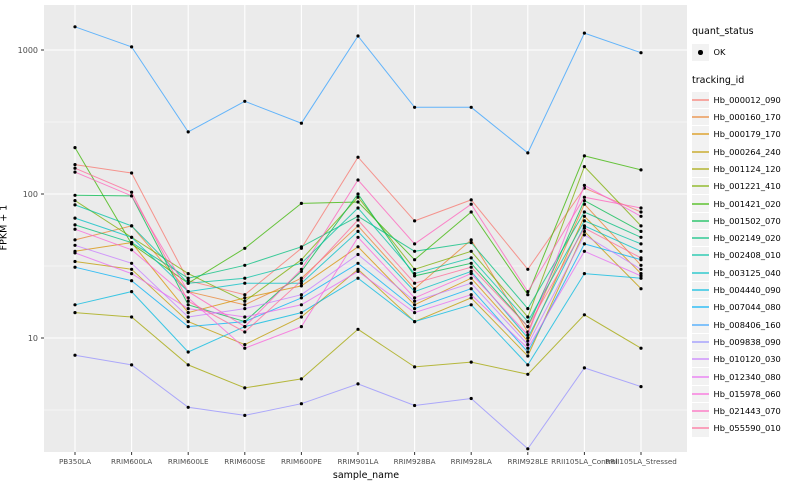  What do you see at coordinates (745, 186) in the screenshot?
I see `legend-entry: Hb_001221_410` at bounding box center [745, 186].